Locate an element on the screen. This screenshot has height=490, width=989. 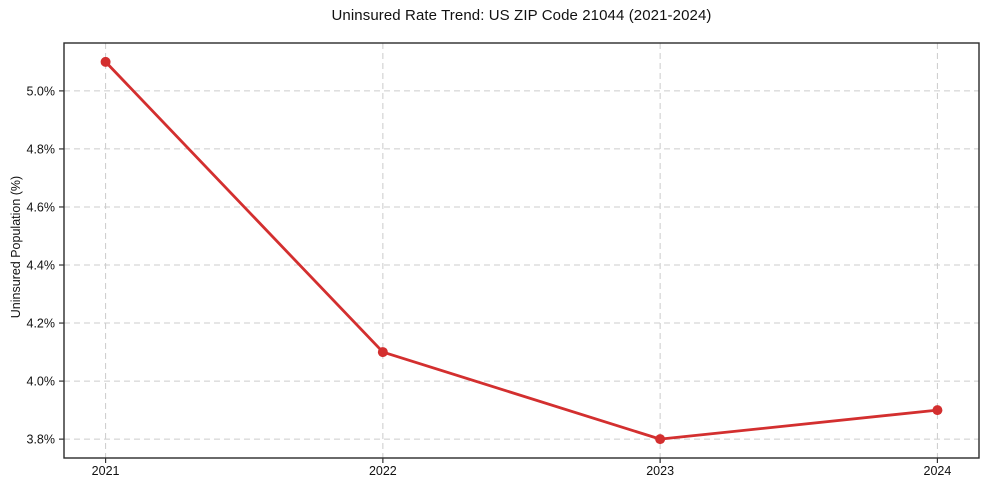
x-tick-label: 2022 is located at coordinates (383, 471).